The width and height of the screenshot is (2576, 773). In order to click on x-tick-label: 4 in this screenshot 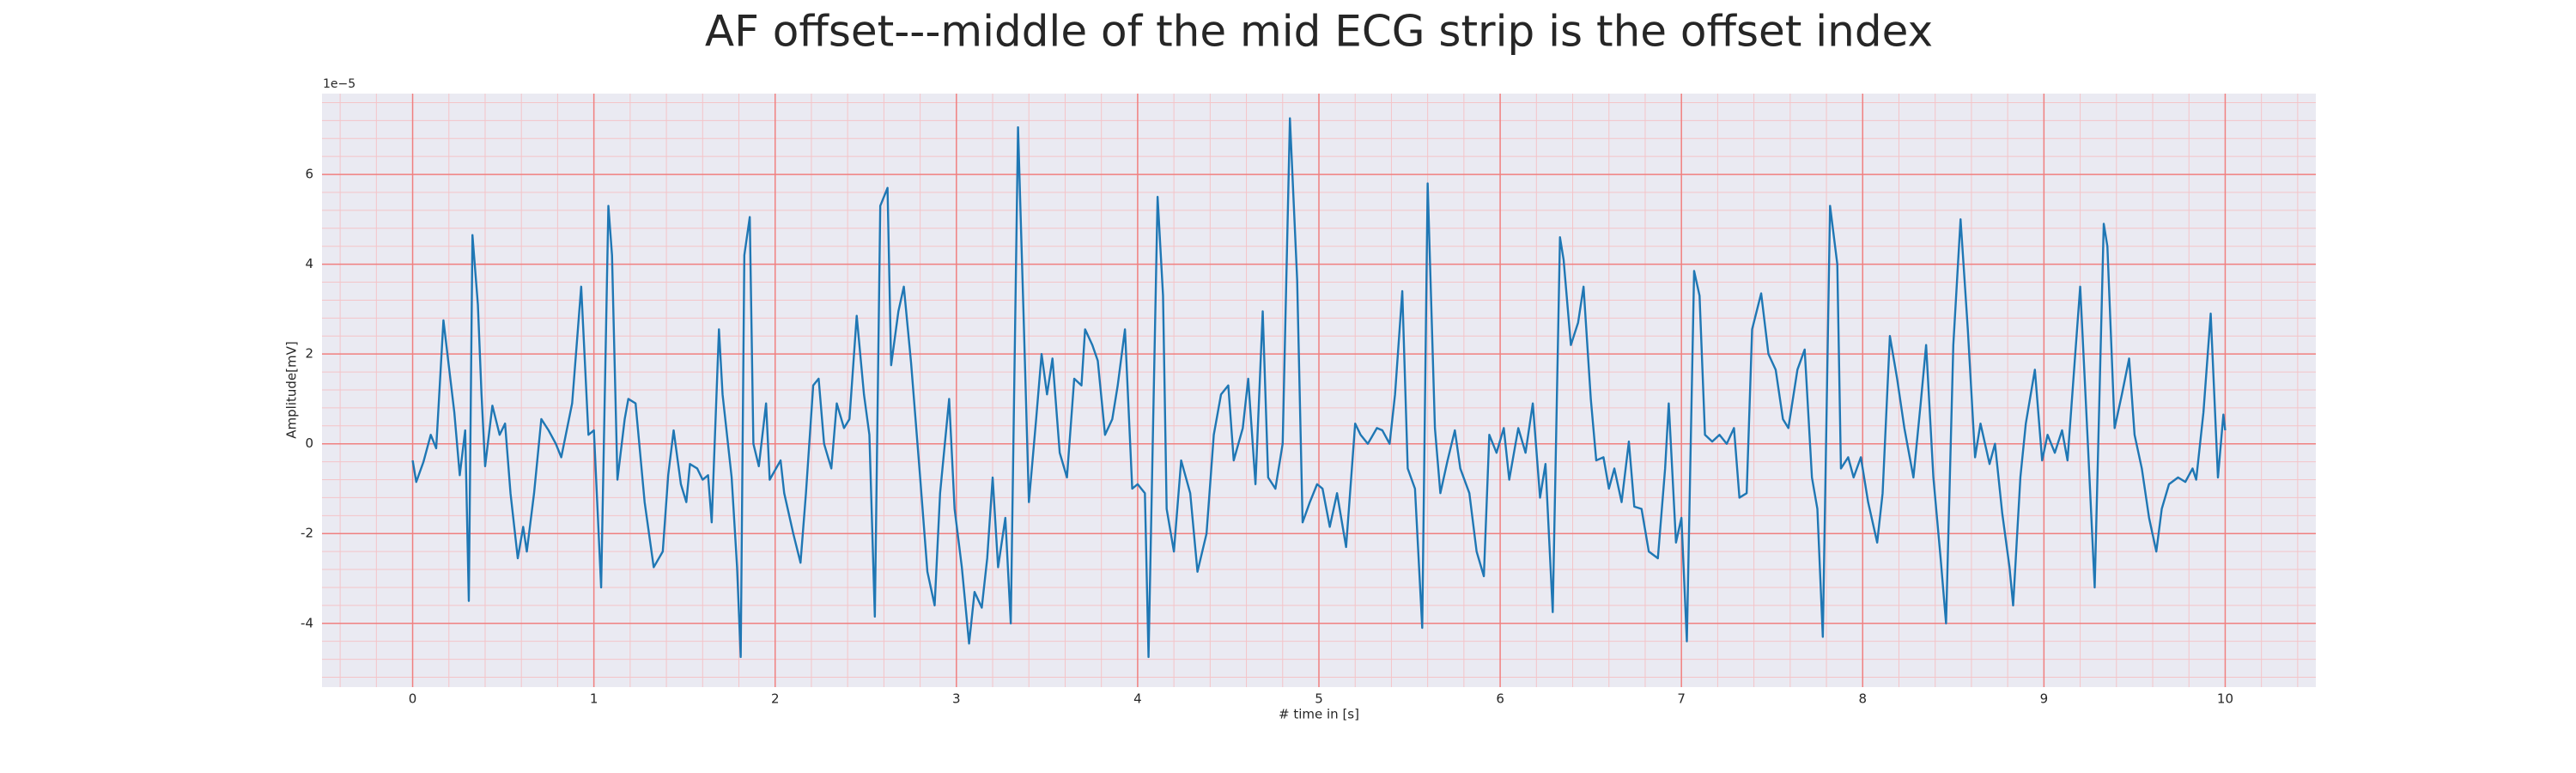, I will do `click(1137, 699)`.